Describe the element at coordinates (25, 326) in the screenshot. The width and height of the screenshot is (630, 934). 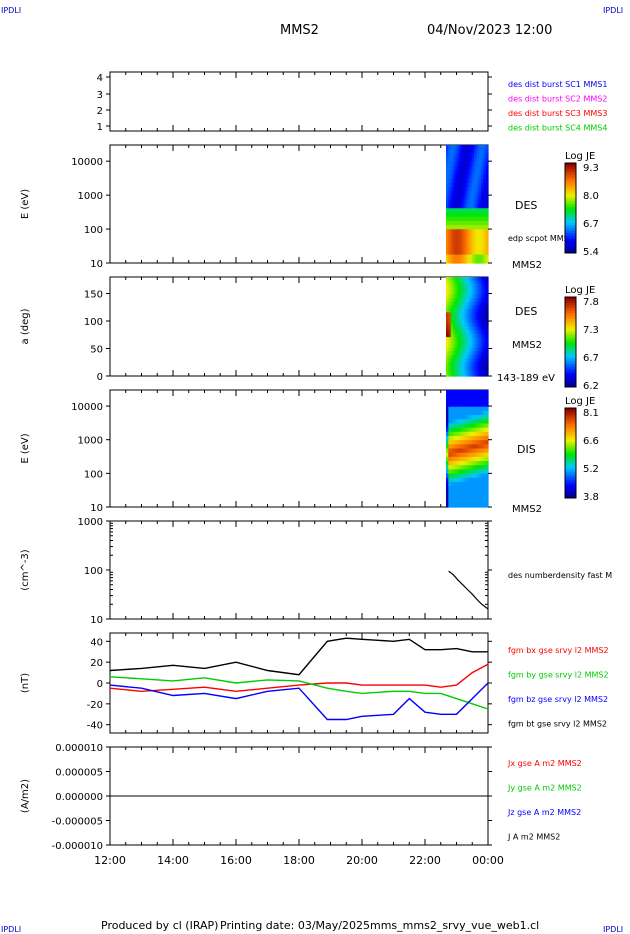
I see `des-pitch-y-label: a (deg)` at that location.